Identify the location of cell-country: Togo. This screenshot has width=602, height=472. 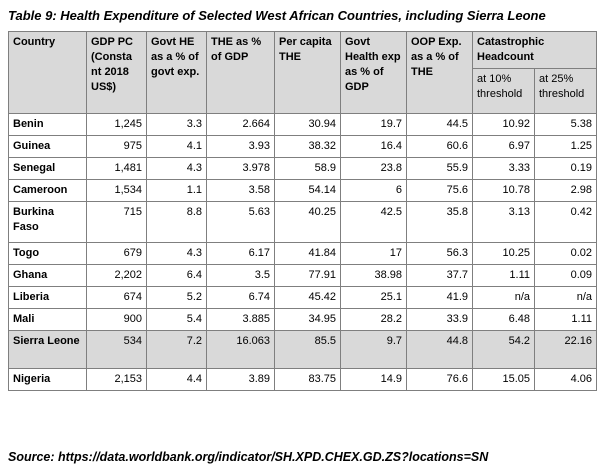
(47, 253).